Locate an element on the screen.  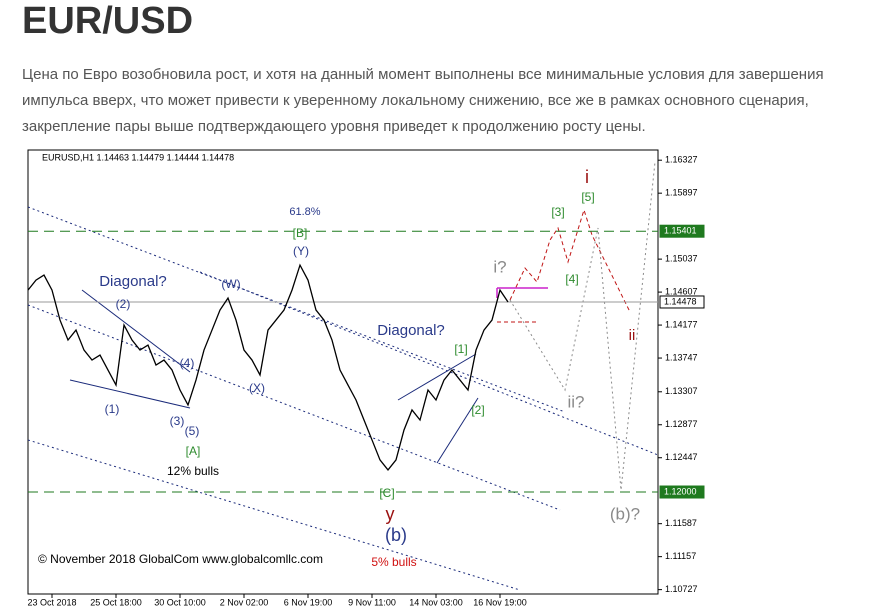
y-tick-label: 1.16327 is located at coordinates (681, 160).